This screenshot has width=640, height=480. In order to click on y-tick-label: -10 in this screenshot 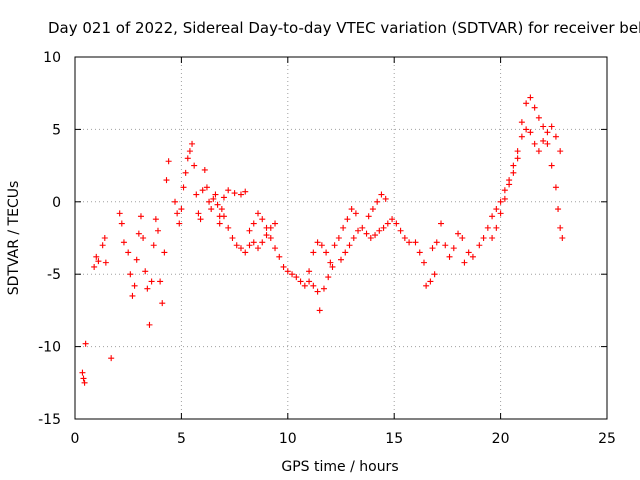, I will do `click(49, 348)`.